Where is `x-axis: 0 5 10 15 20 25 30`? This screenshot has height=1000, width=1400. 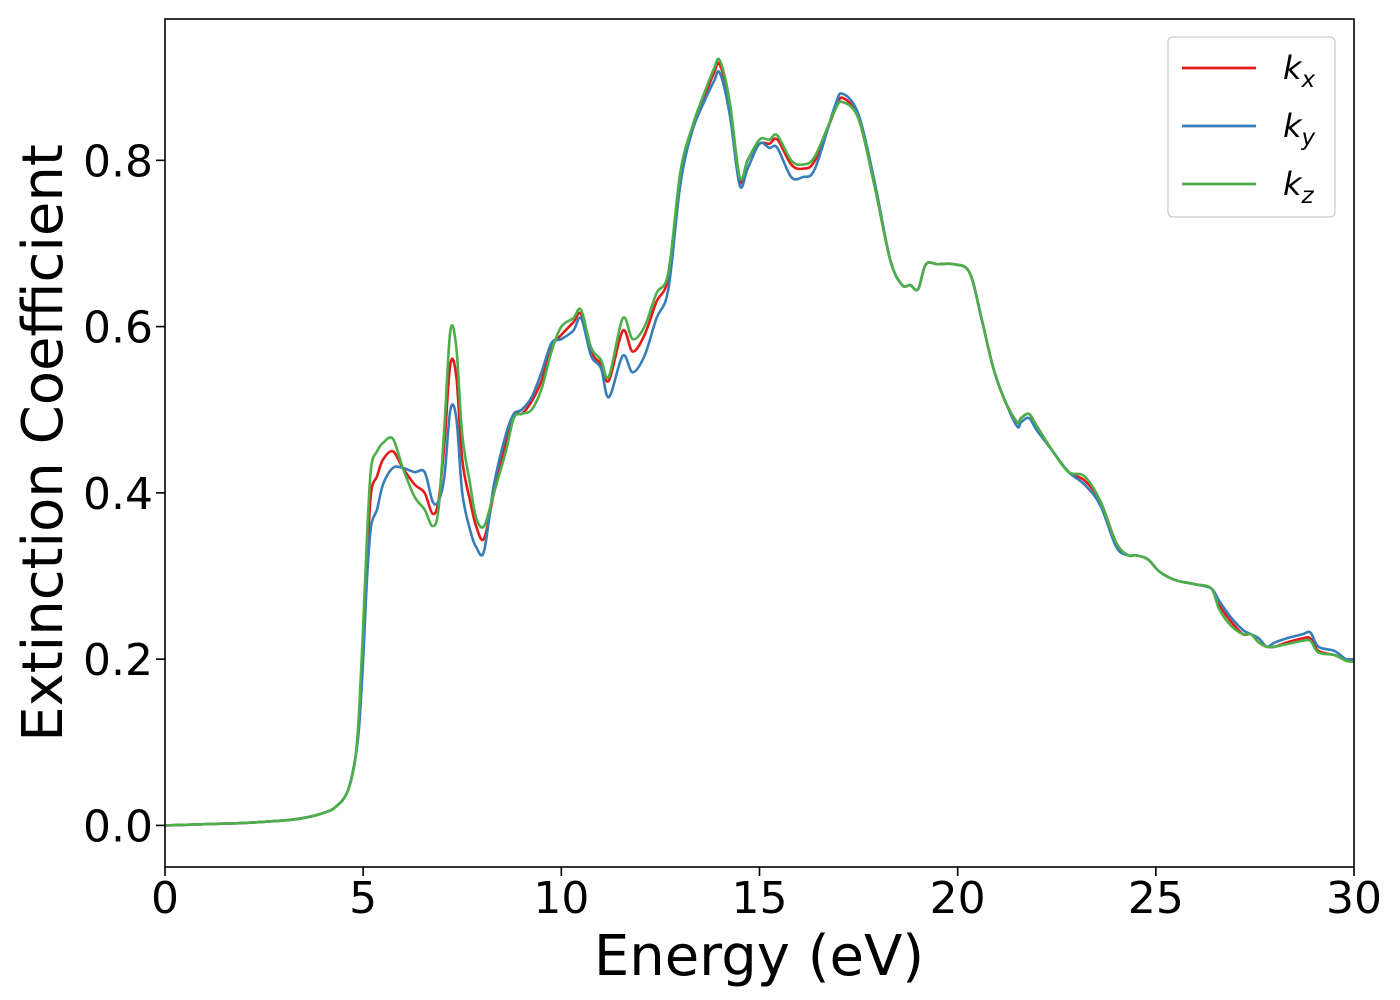
x-axis: 0 5 10 15 20 25 30 is located at coordinates (766, 895).